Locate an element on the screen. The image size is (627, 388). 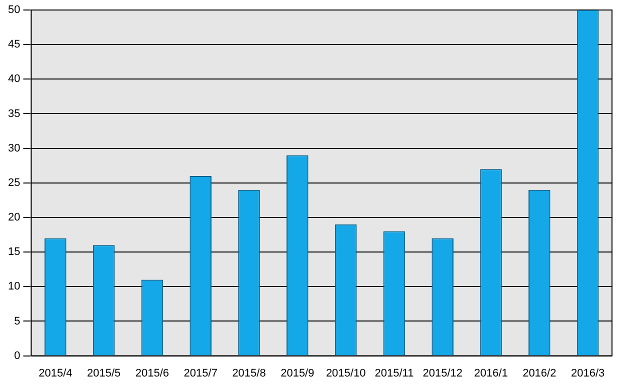
x-tick-label: 2015/8 is located at coordinates (249, 373).